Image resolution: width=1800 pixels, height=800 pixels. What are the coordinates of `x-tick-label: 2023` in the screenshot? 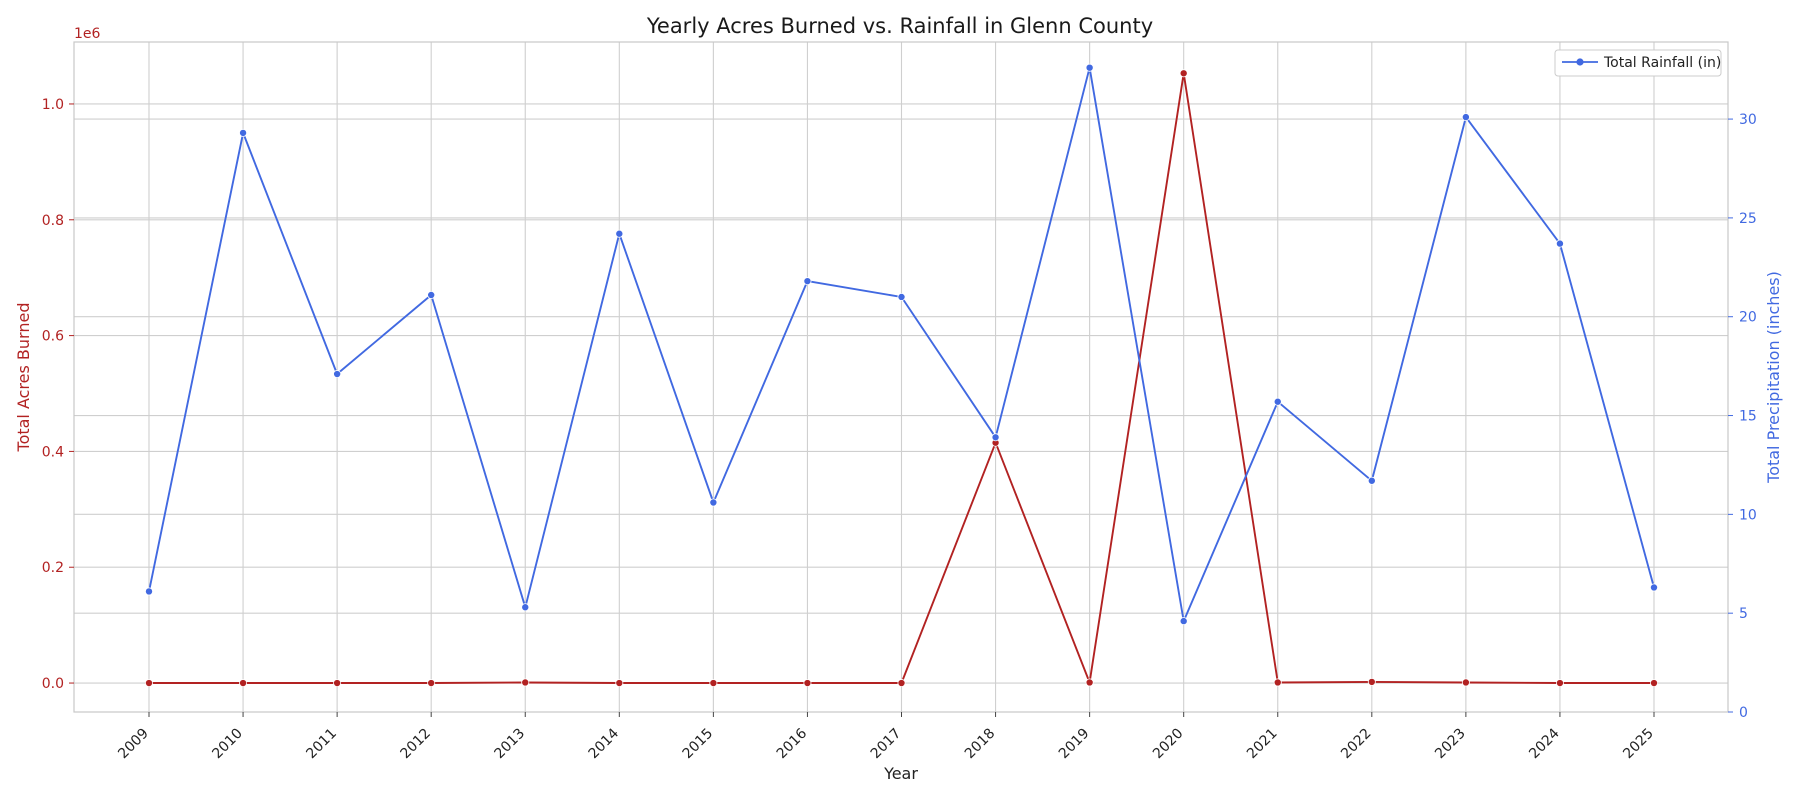 It's located at (1450, 744).